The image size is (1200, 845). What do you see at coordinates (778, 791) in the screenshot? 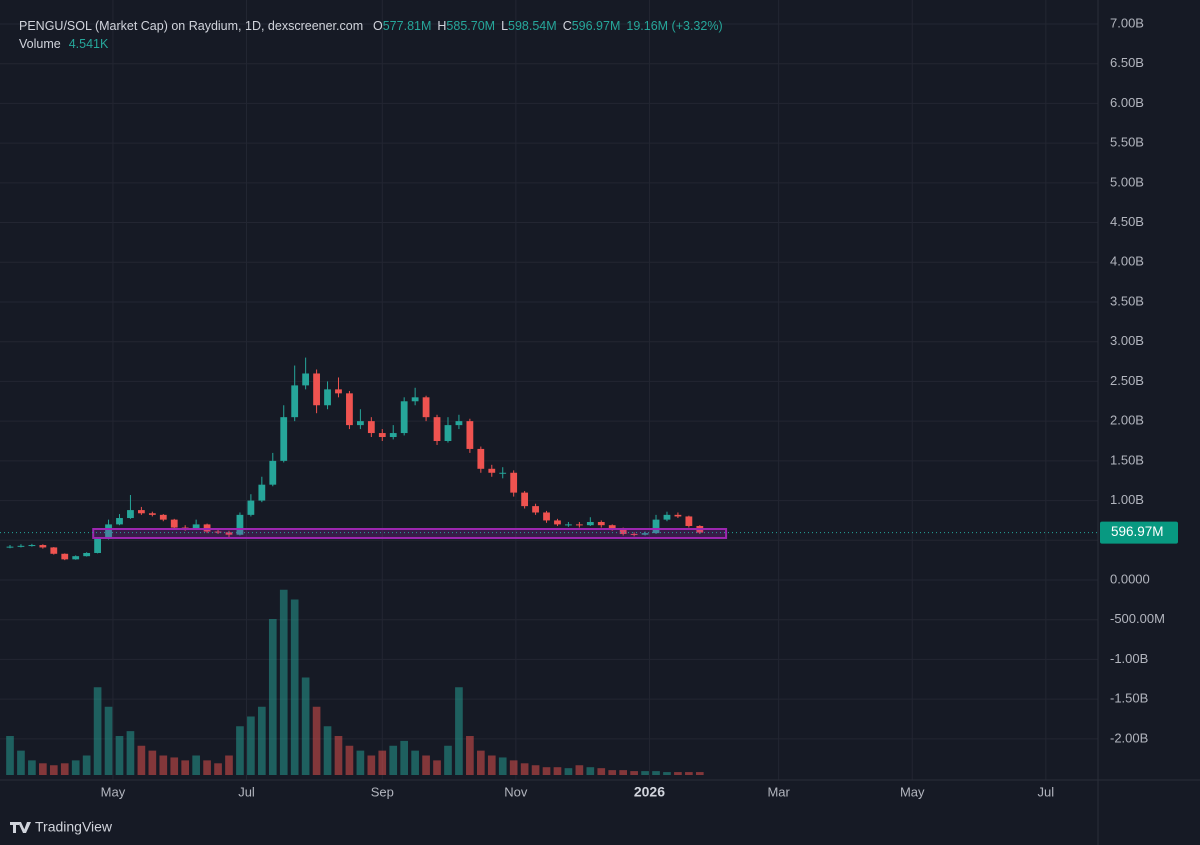
I see `x-tick-label: Mar` at bounding box center [778, 791].